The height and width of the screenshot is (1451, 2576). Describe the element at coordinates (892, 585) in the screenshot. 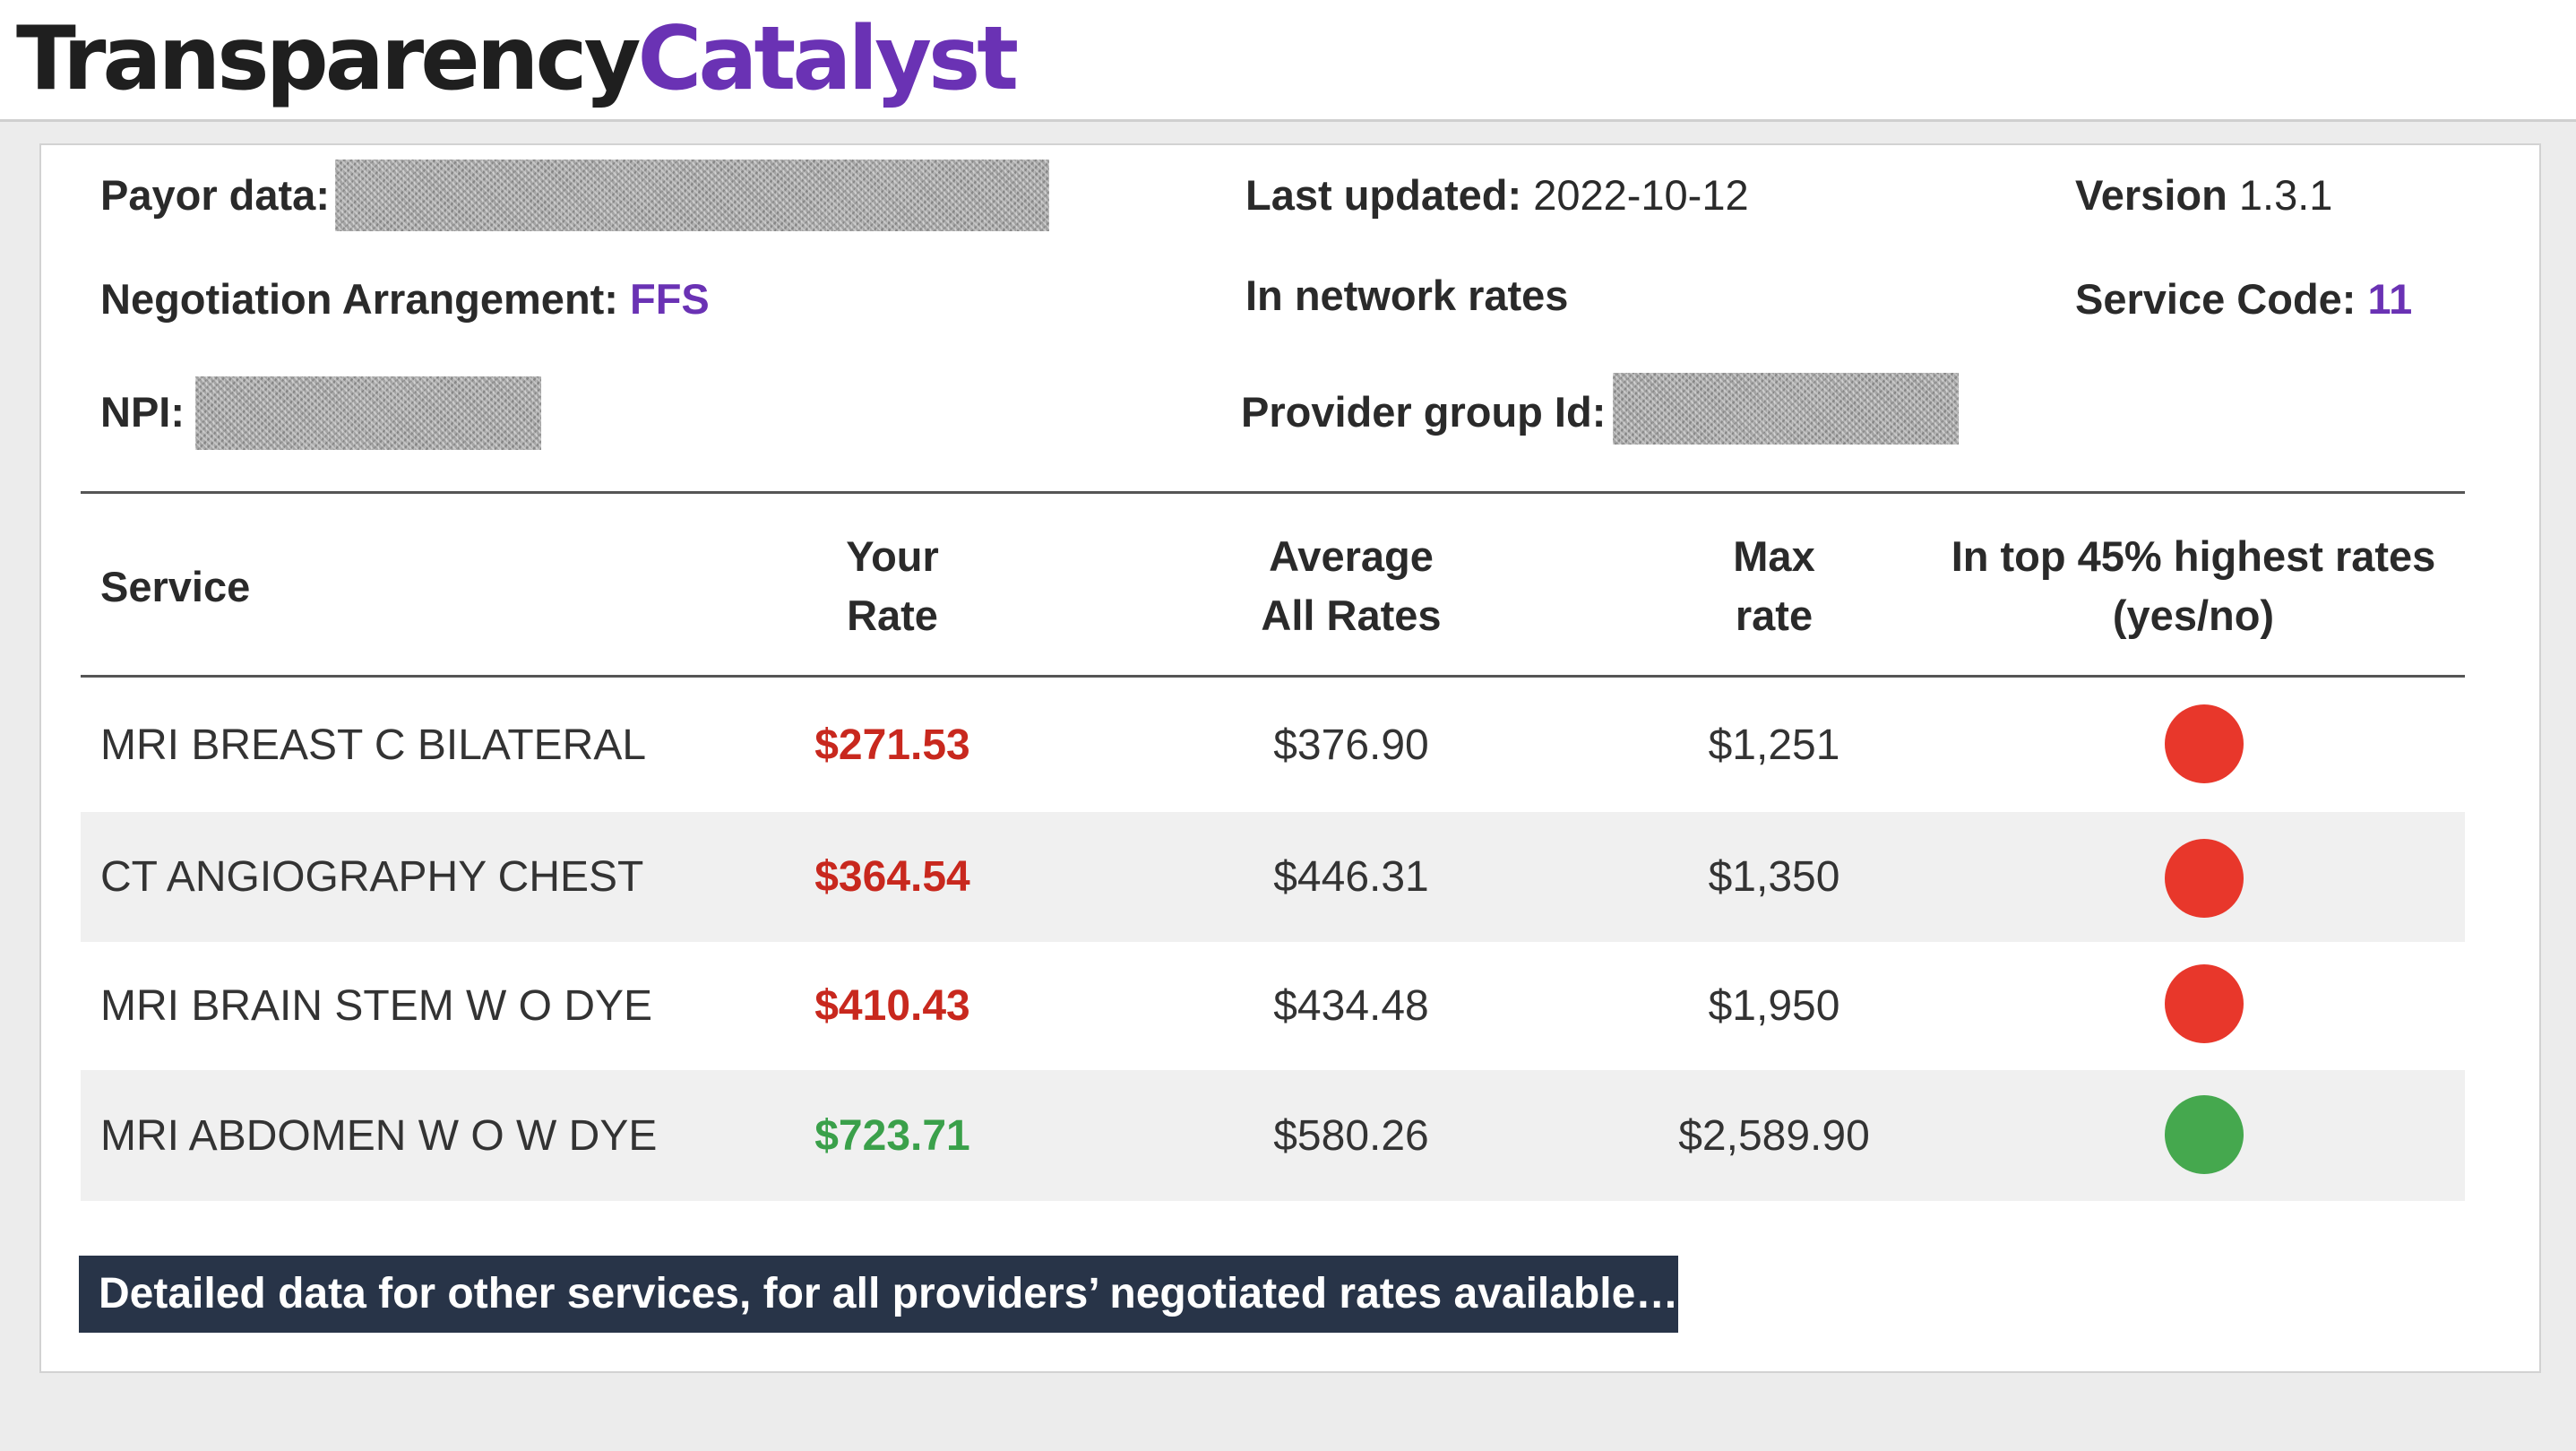

I see `header-your-rate: Your Rate` at that location.